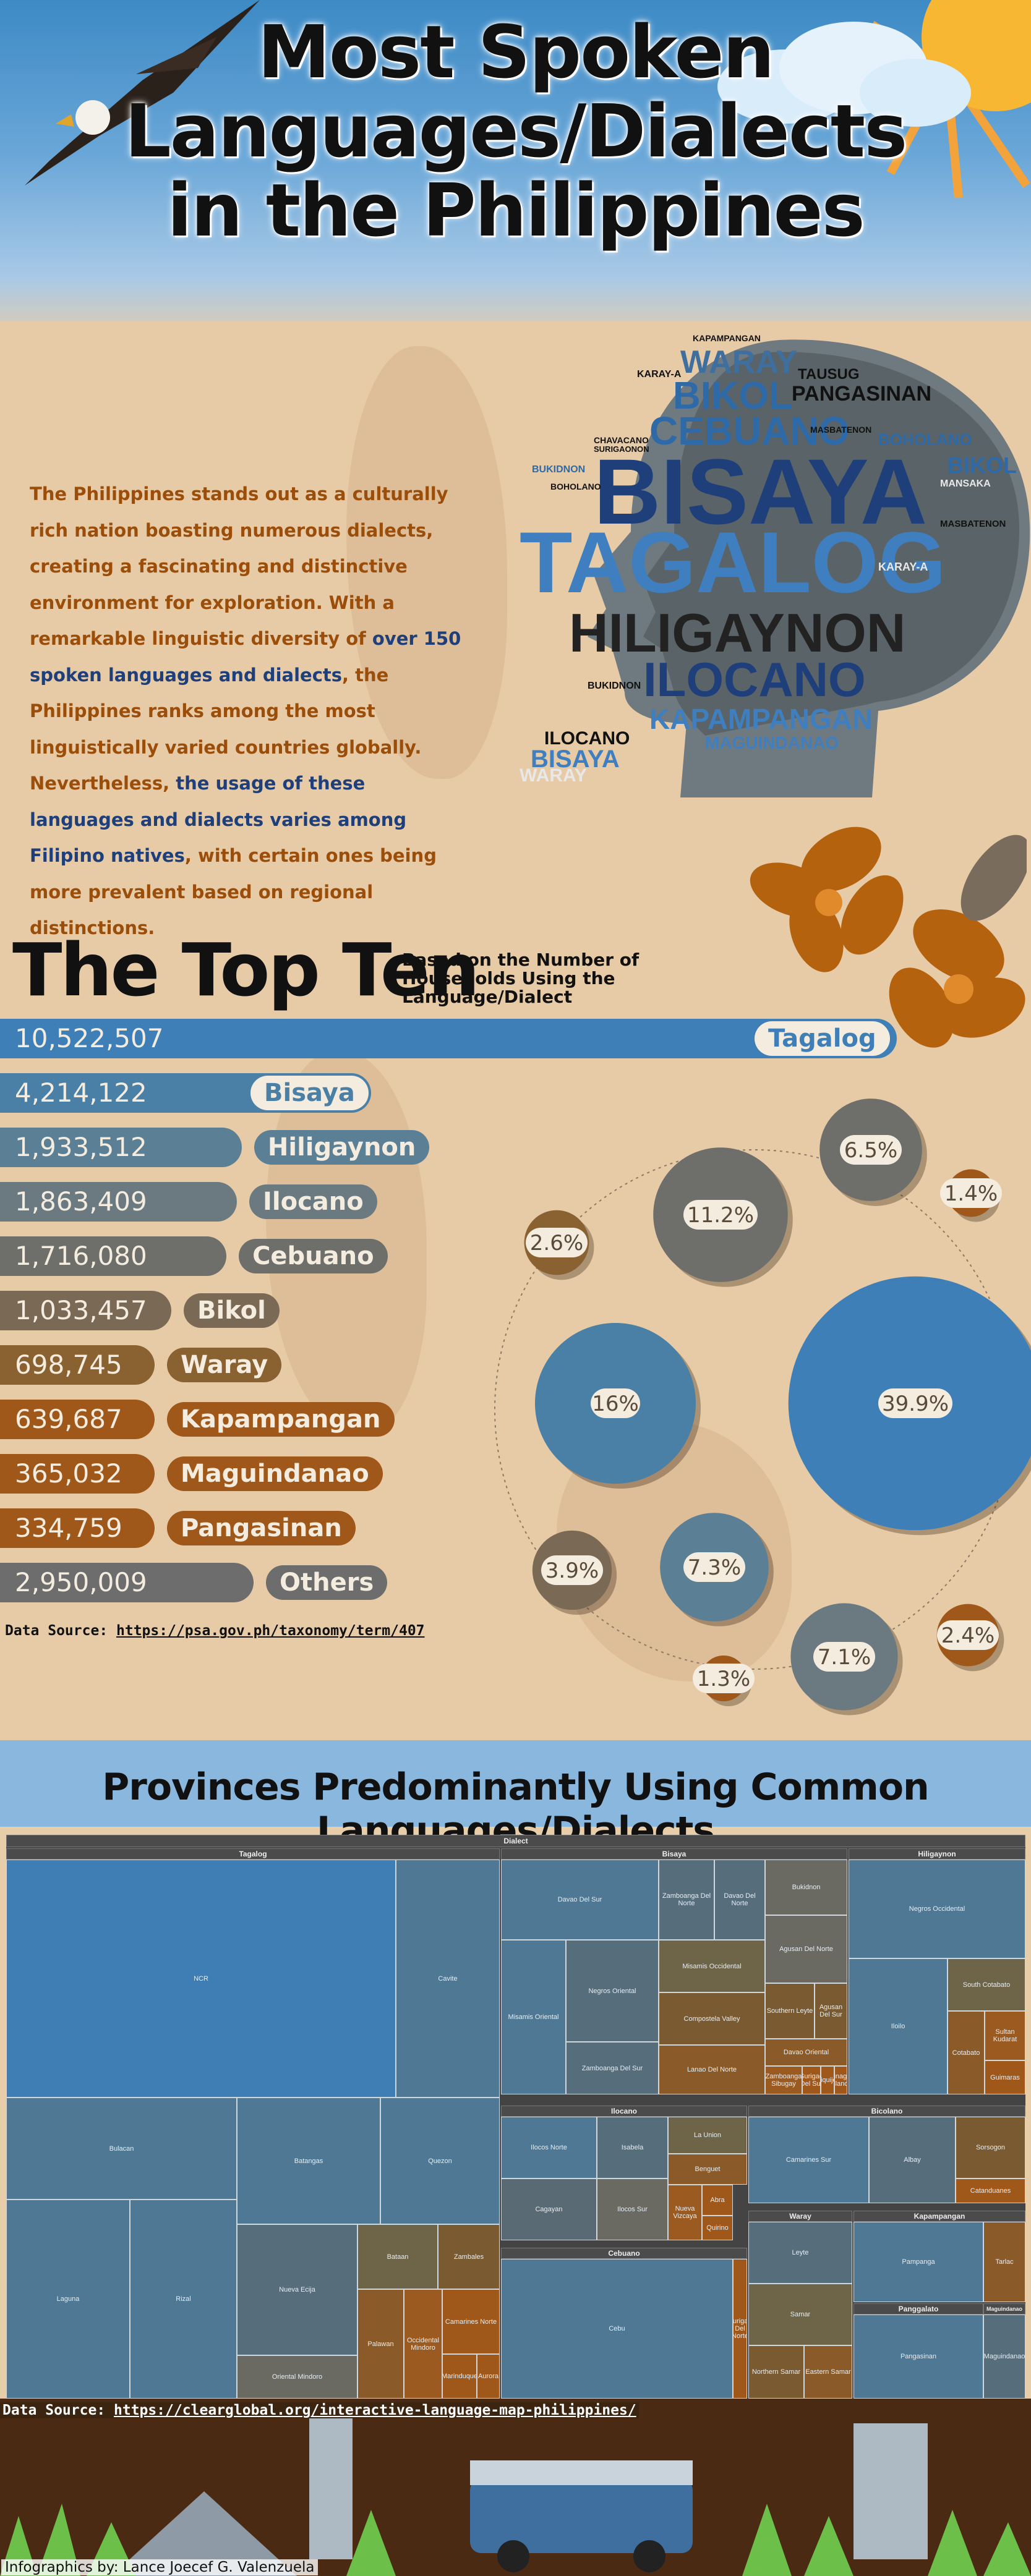 Image resolution: width=1031 pixels, height=2576 pixels. What do you see at coordinates (471, 2321) in the screenshot?
I see `cell-camarines-norte: Camarines Norte` at bounding box center [471, 2321].